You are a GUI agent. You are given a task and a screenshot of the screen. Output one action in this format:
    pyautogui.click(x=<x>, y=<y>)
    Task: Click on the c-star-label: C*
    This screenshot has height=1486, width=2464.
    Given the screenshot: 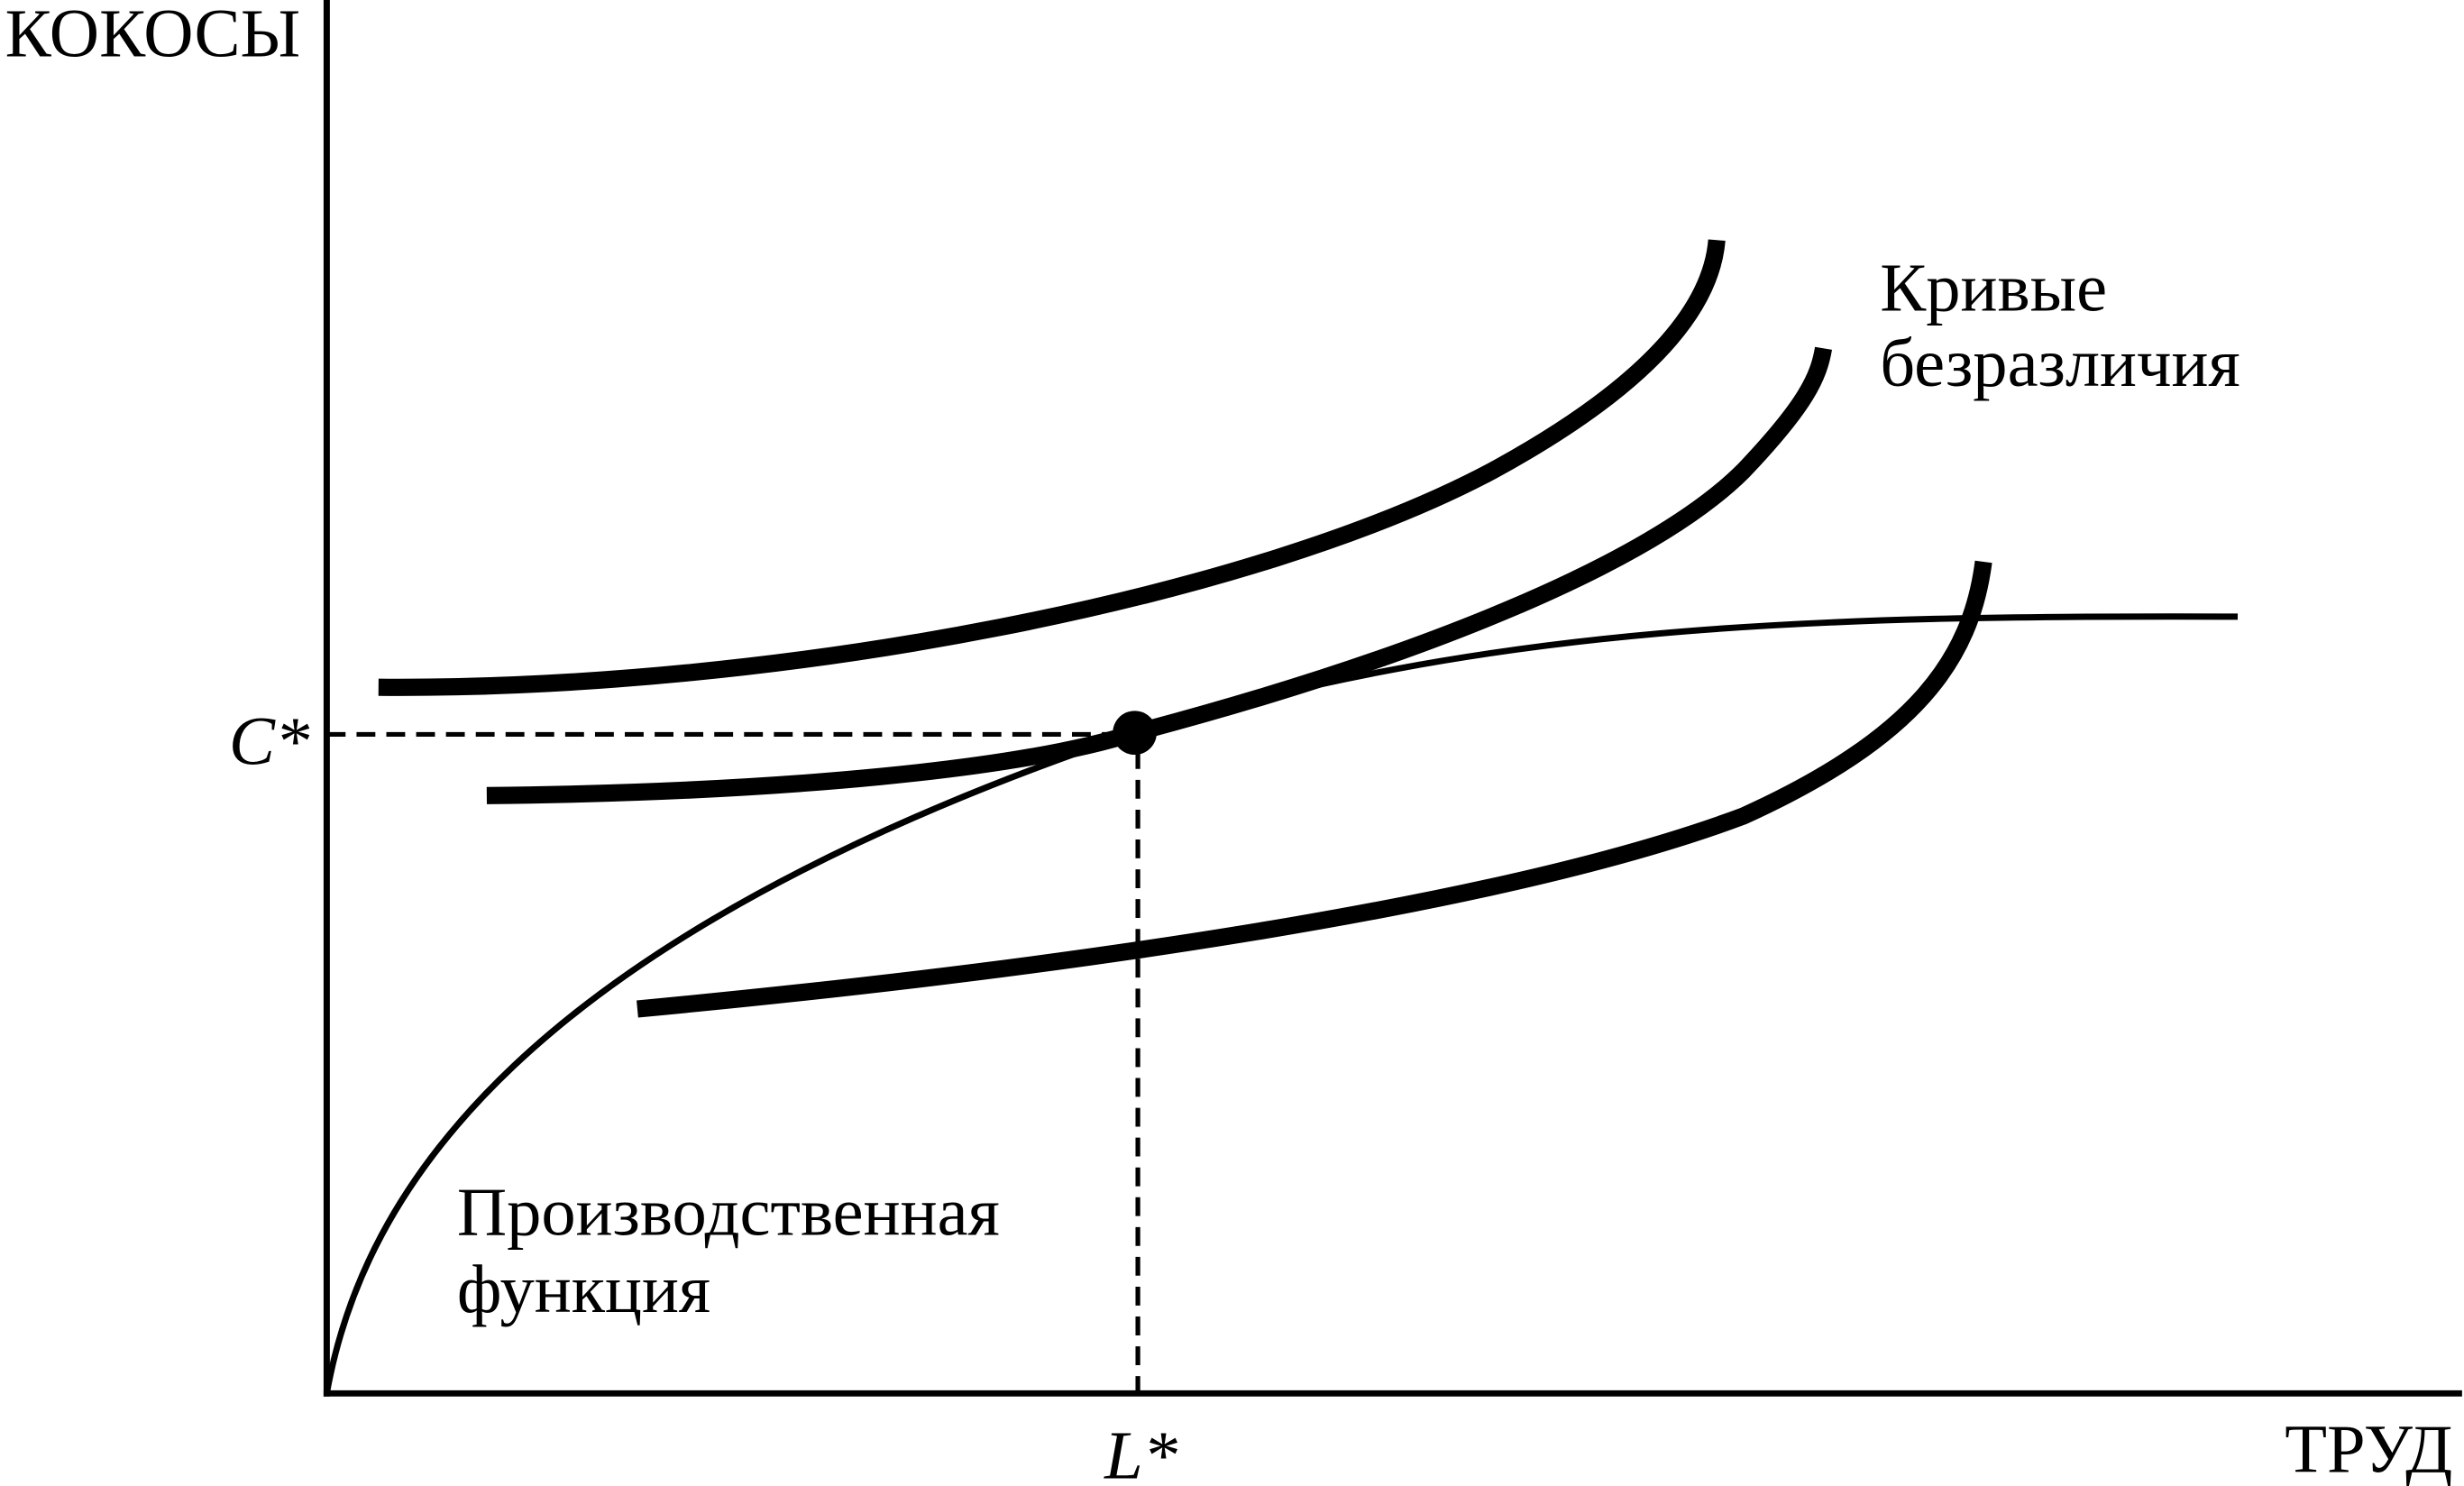 What is the action you would take?
    pyautogui.click(x=269, y=740)
    